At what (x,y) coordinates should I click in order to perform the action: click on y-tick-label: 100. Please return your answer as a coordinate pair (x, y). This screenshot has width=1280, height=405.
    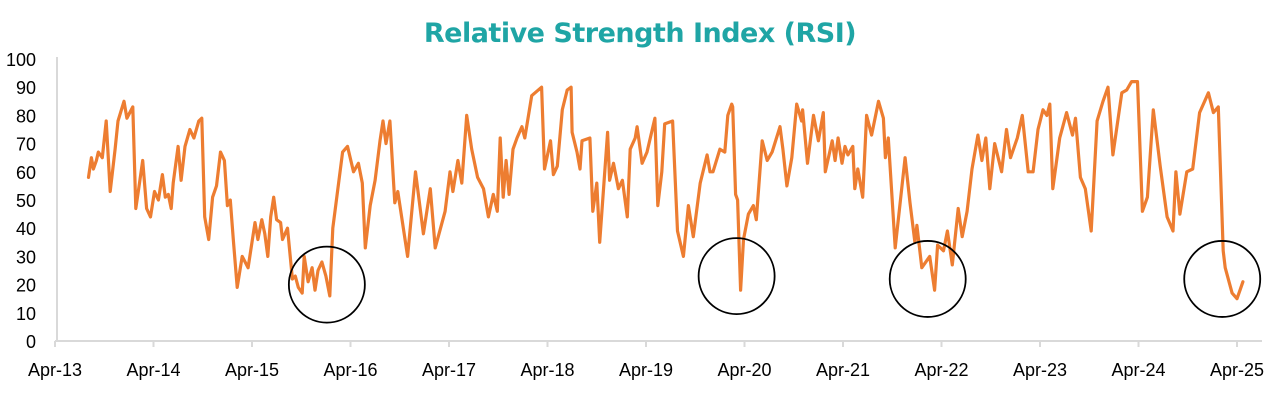
    Looking at the image, I should click on (21, 60).